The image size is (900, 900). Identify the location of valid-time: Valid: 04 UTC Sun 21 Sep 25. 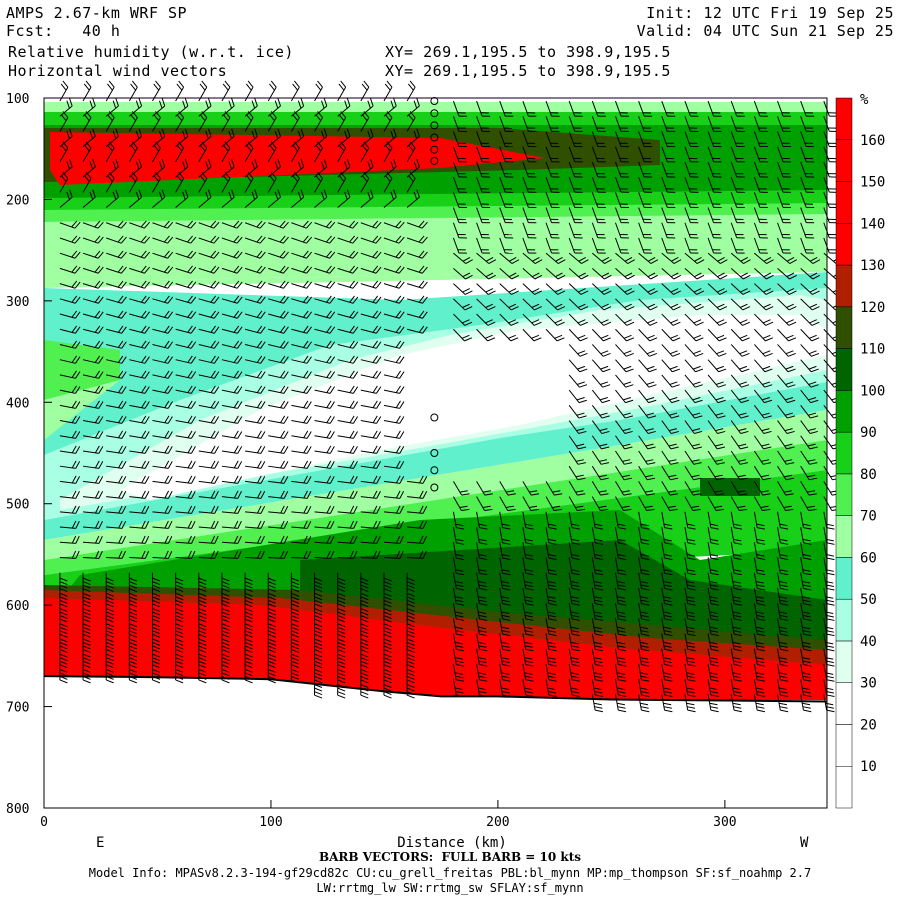
(765, 31).